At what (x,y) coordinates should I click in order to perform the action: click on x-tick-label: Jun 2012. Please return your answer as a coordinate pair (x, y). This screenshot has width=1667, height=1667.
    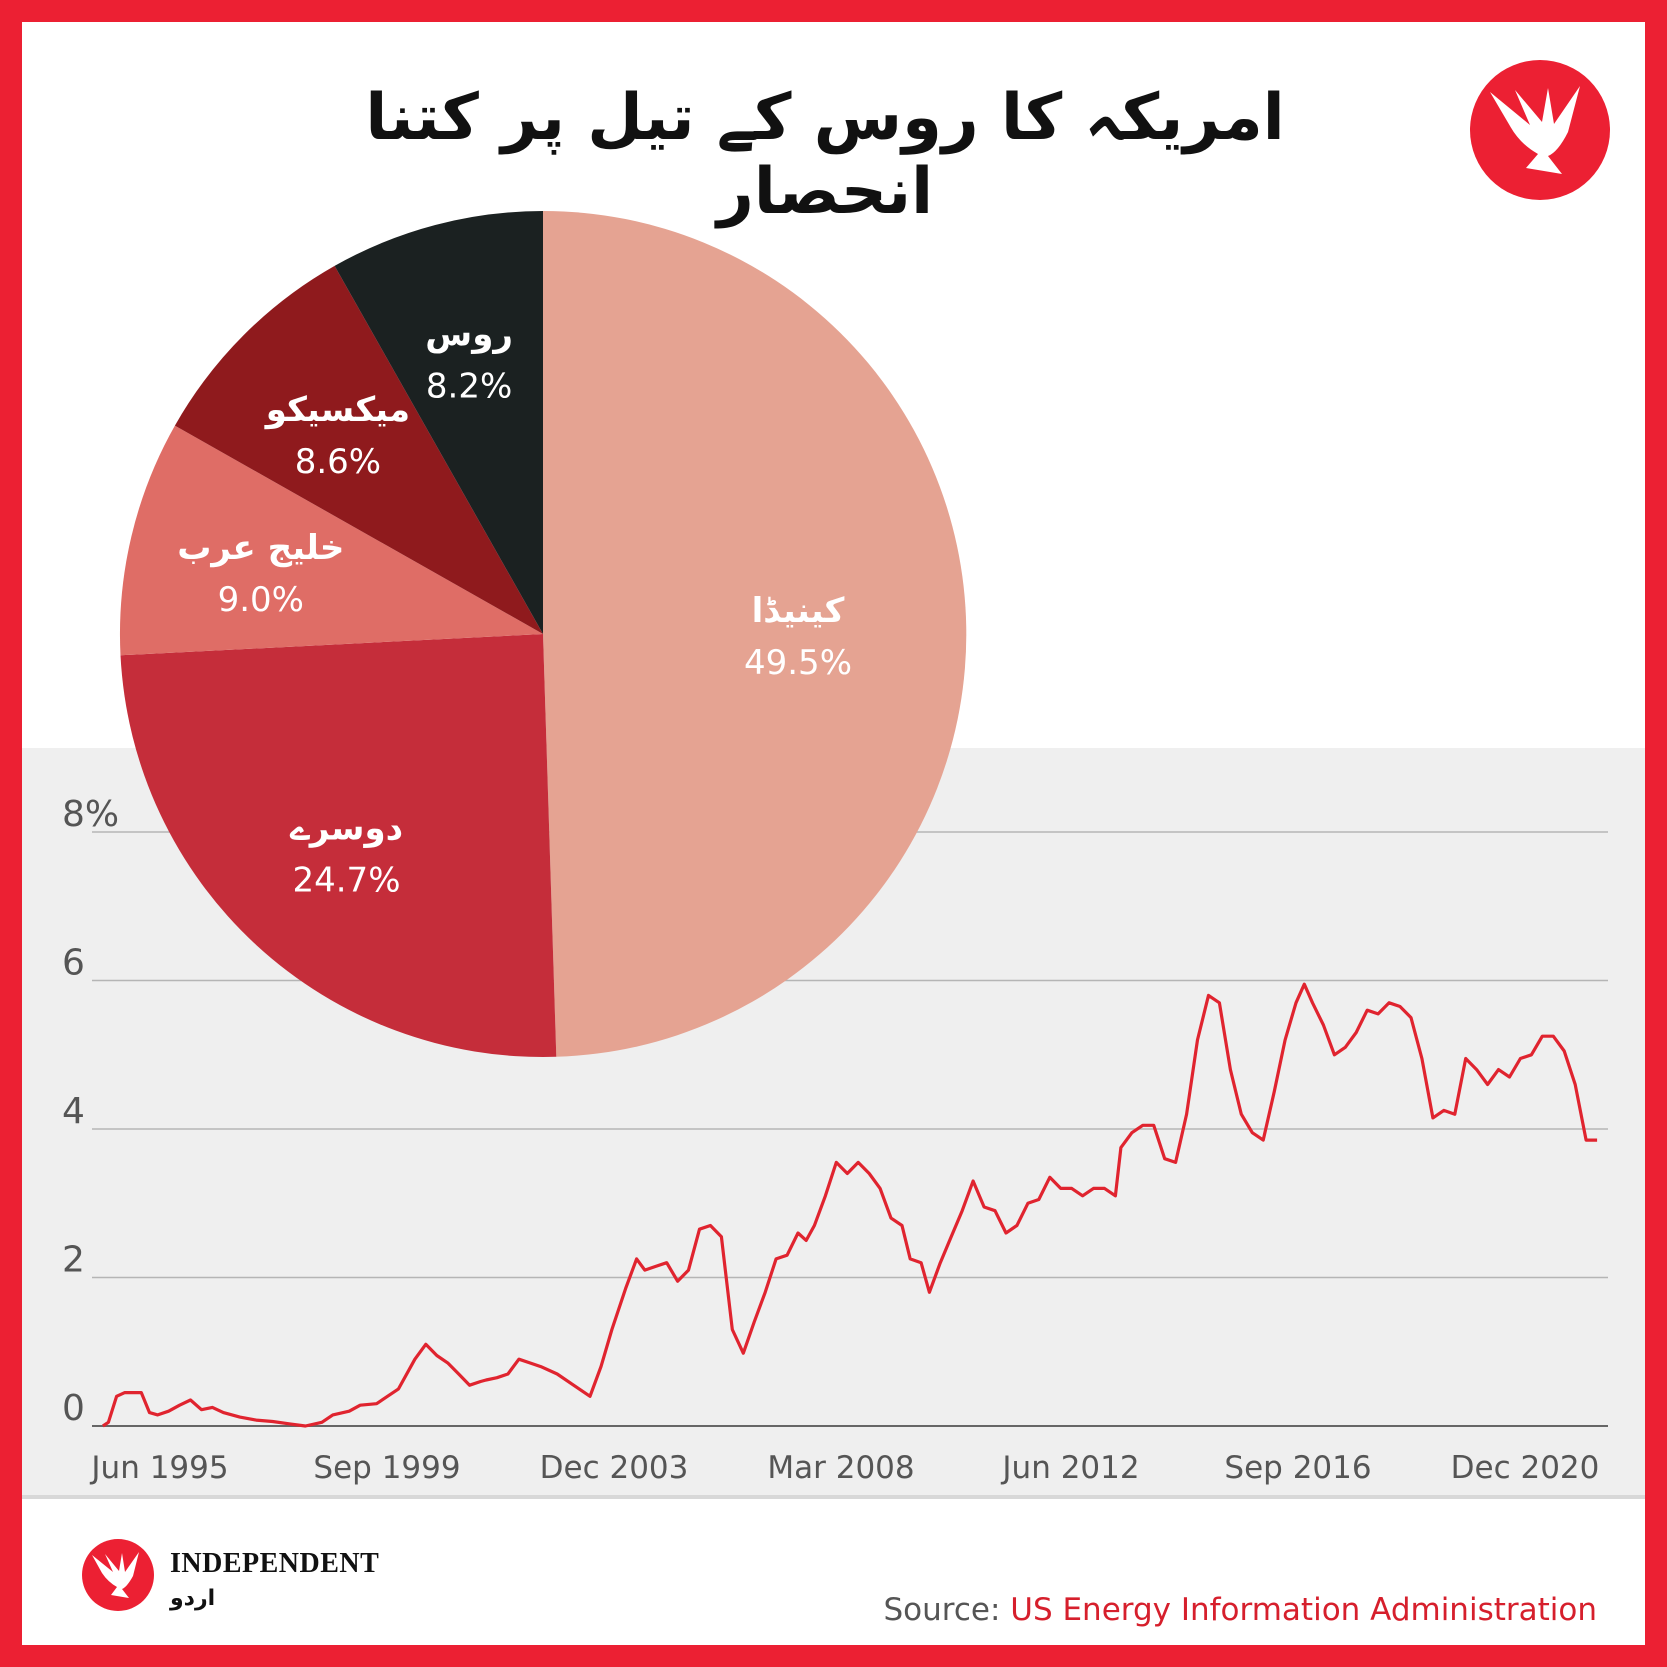
    Looking at the image, I should click on (1069, 1468).